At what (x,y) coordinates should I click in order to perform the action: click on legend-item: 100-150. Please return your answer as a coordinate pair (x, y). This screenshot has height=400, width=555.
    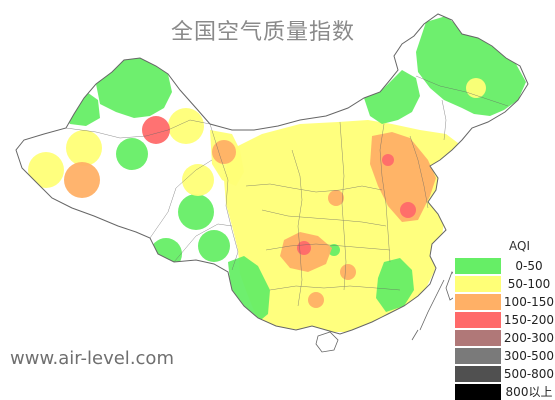
    Looking at the image, I should click on (504, 302).